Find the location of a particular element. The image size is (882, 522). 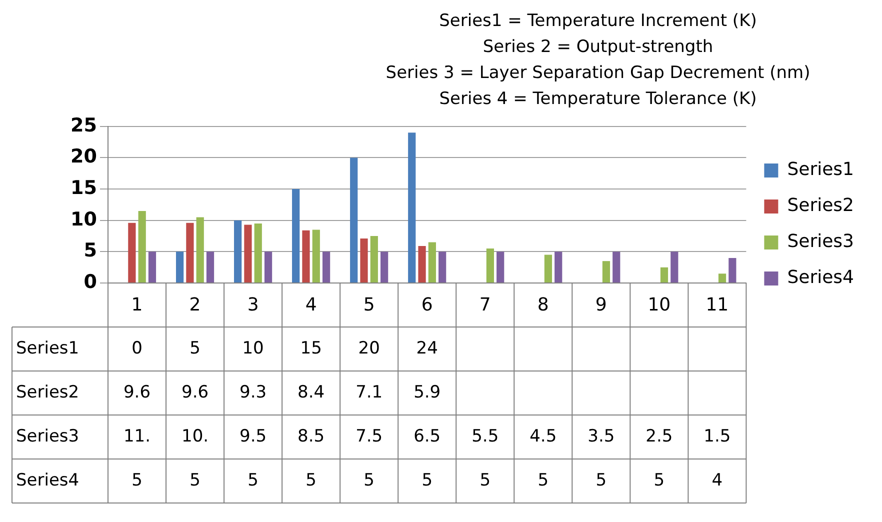

x-tick-label: 7 is located at coordinates (485, 305).